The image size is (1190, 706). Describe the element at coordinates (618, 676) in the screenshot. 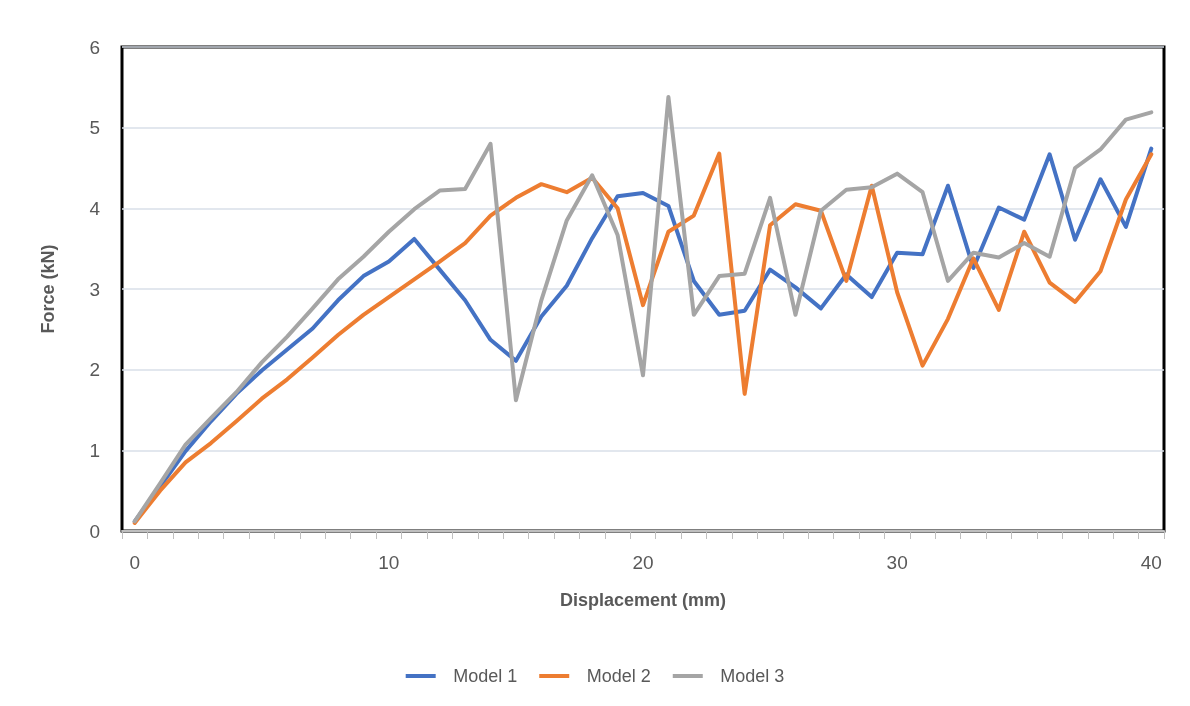

I see `legend-label: Model 2` at that location.